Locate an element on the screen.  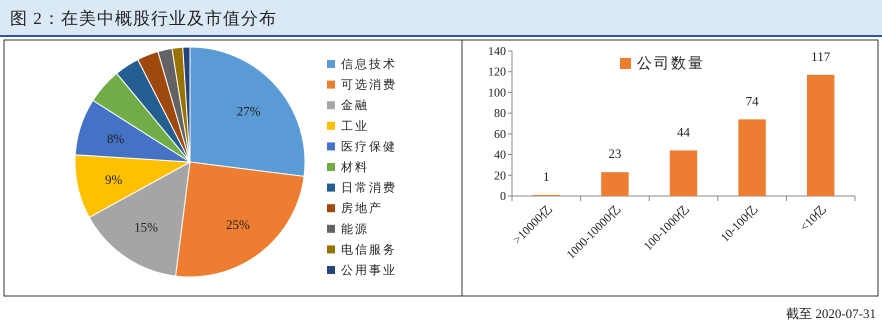
x-tick-label: <10亿 is located at coordinates (813, 218).